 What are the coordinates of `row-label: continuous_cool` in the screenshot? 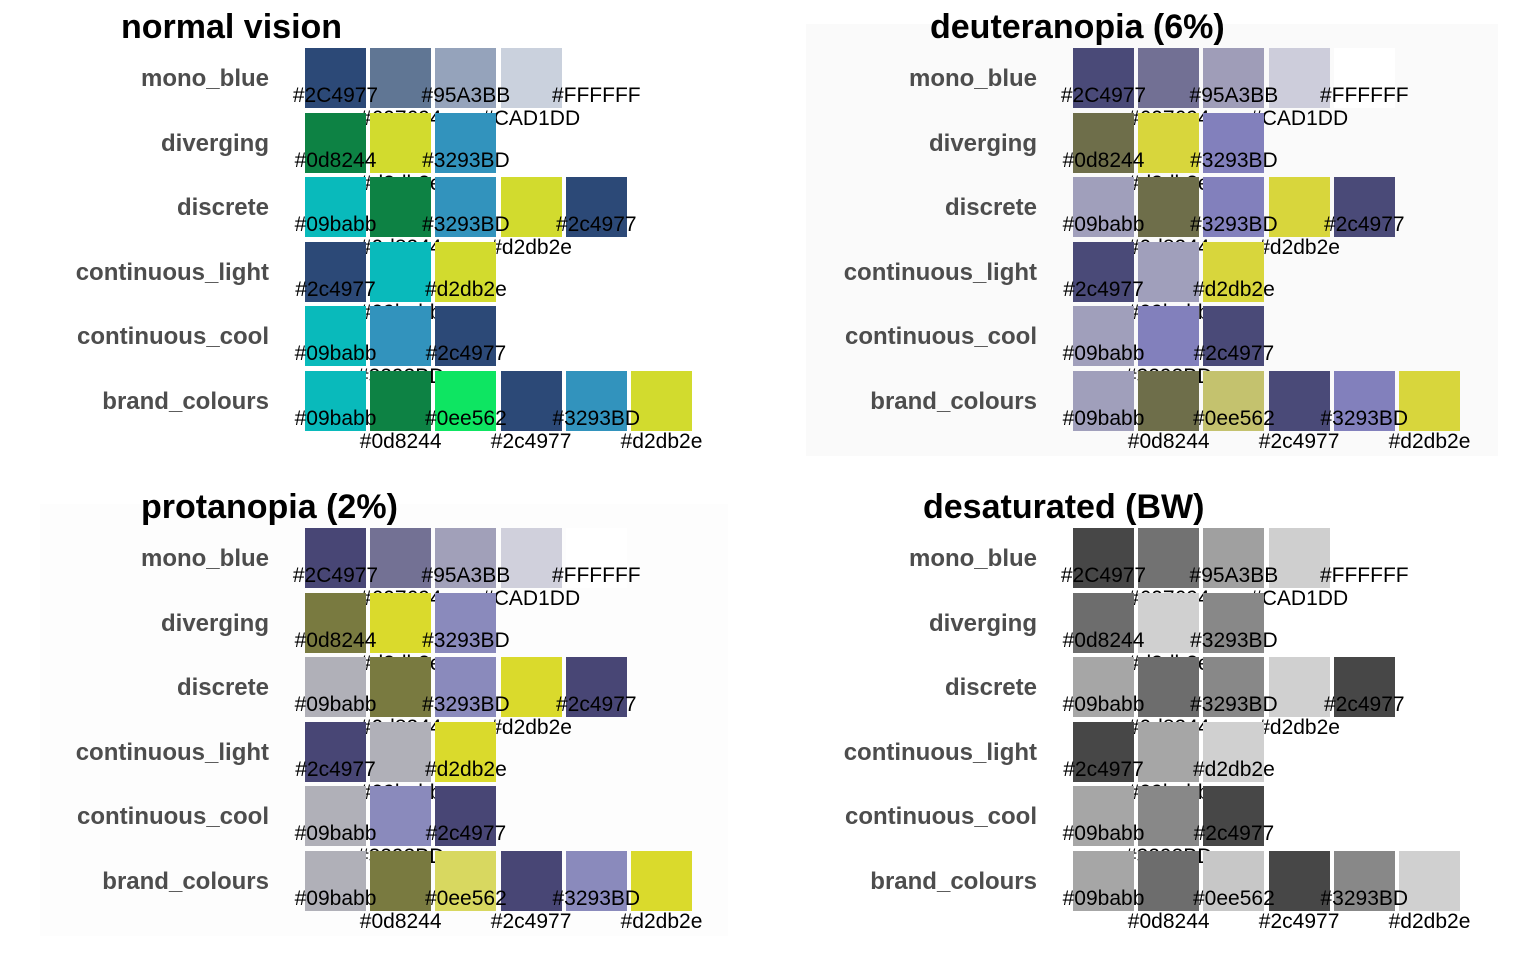 It's located at (941, 817).